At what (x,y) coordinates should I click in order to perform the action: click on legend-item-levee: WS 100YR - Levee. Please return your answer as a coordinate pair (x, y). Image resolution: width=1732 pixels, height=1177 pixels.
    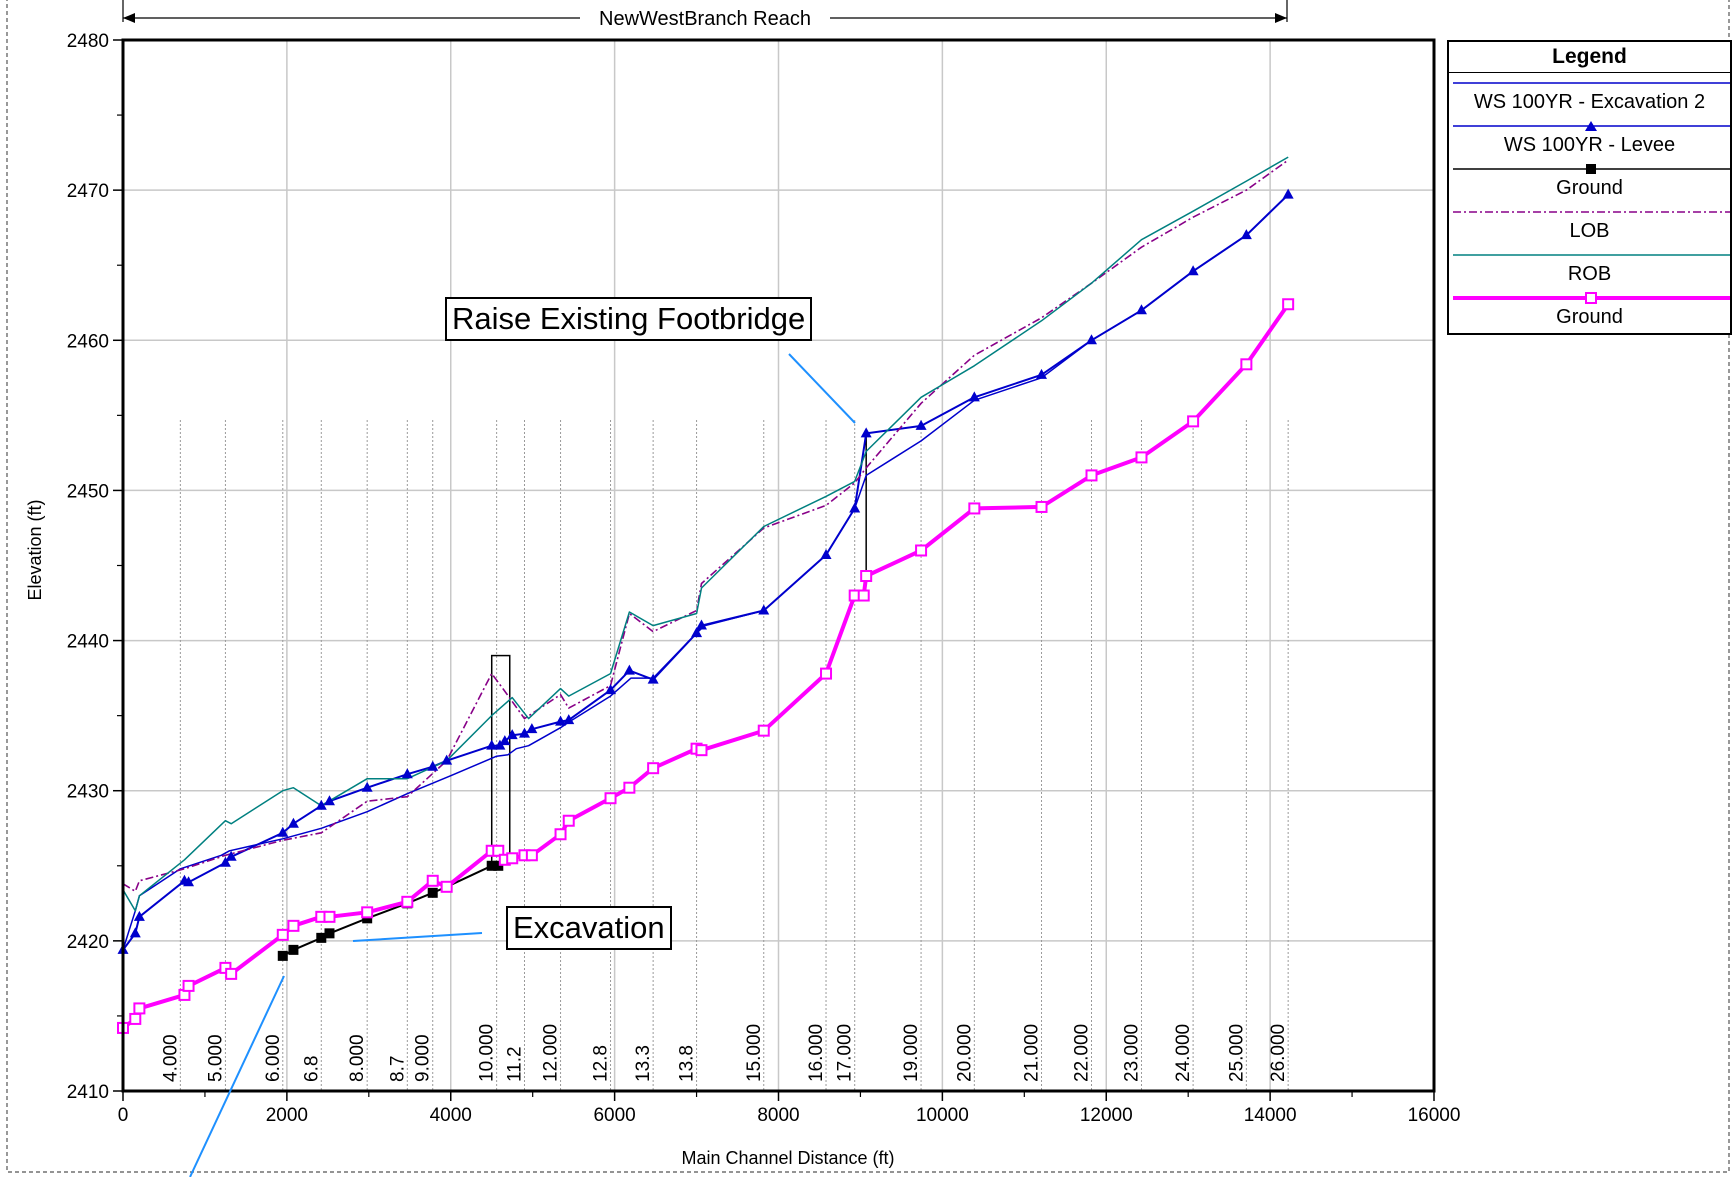
    Looking at the image, I should click on (1589, 137).